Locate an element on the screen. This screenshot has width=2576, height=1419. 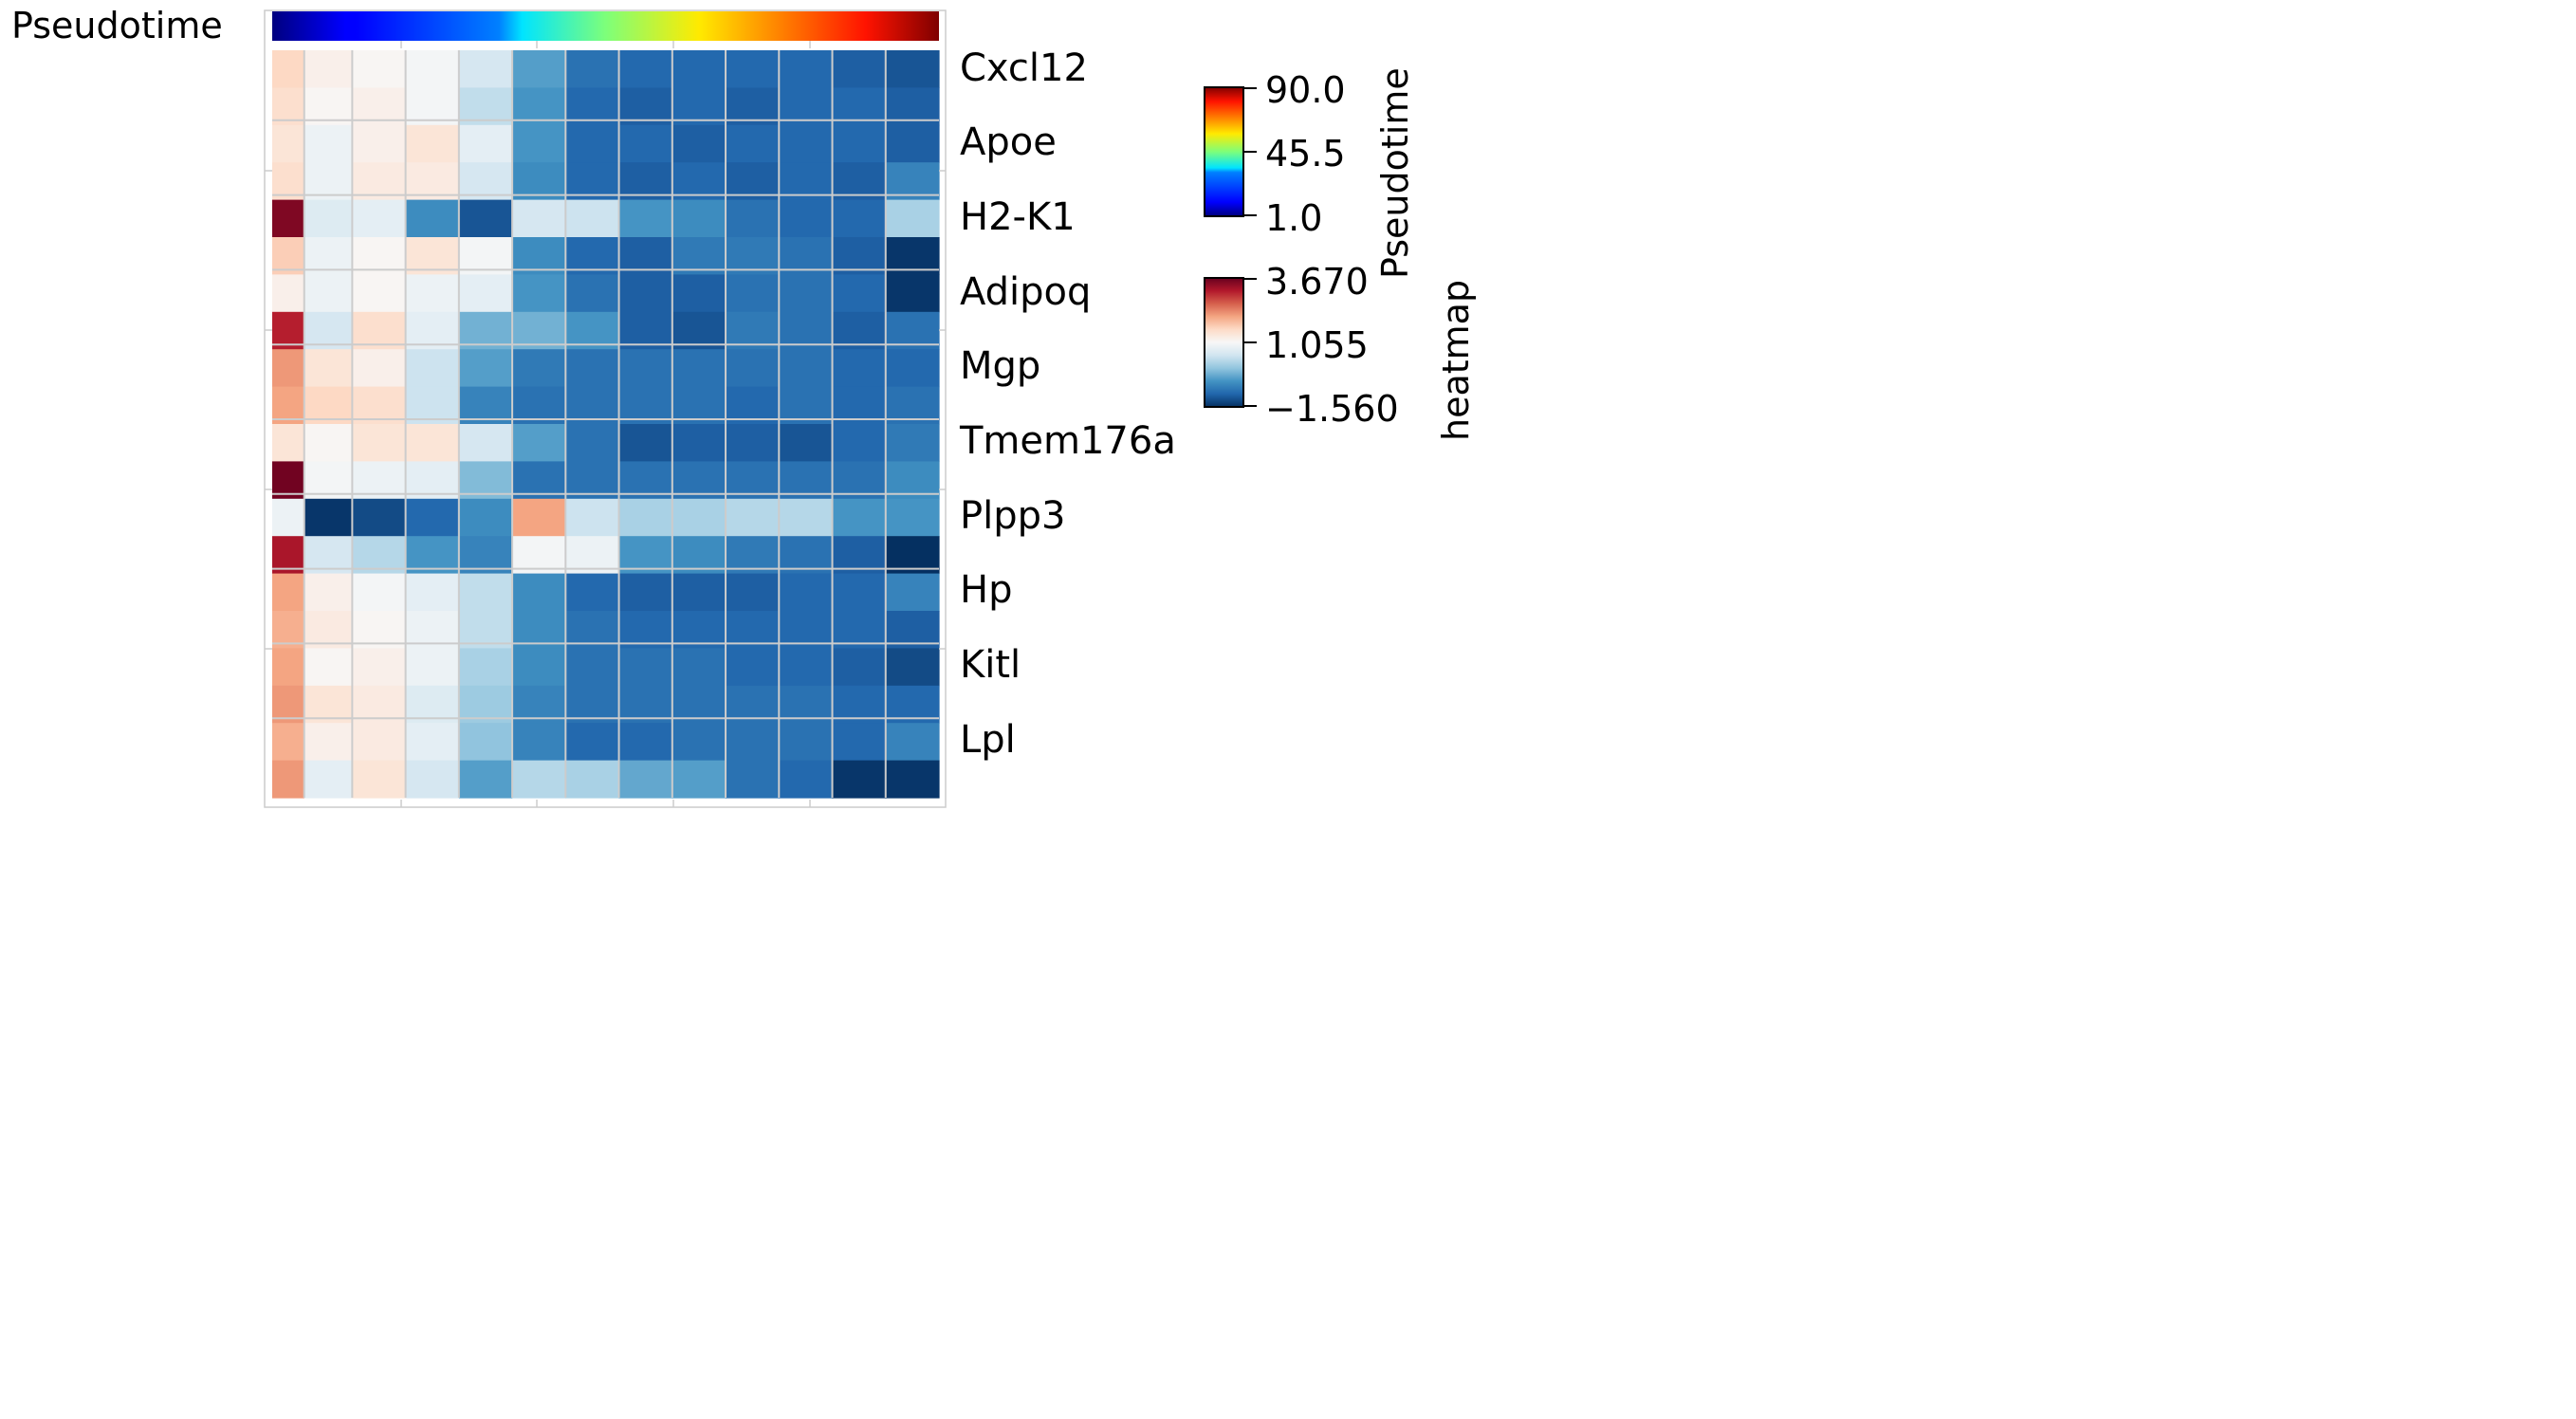
heatmap-colorbar-title: heatmap is located at coordinates (1456, 360).